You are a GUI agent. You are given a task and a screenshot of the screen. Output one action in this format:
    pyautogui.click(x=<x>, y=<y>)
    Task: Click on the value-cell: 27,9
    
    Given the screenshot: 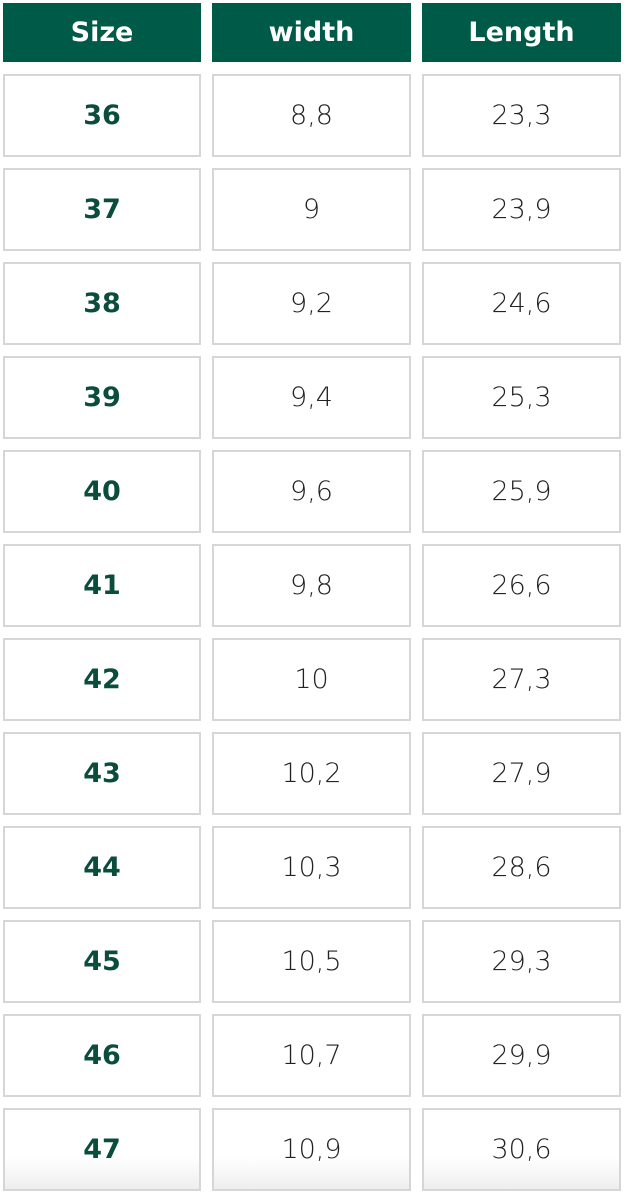 What is the action you would take?
    pyautogui.click(x=521, y=773)
    